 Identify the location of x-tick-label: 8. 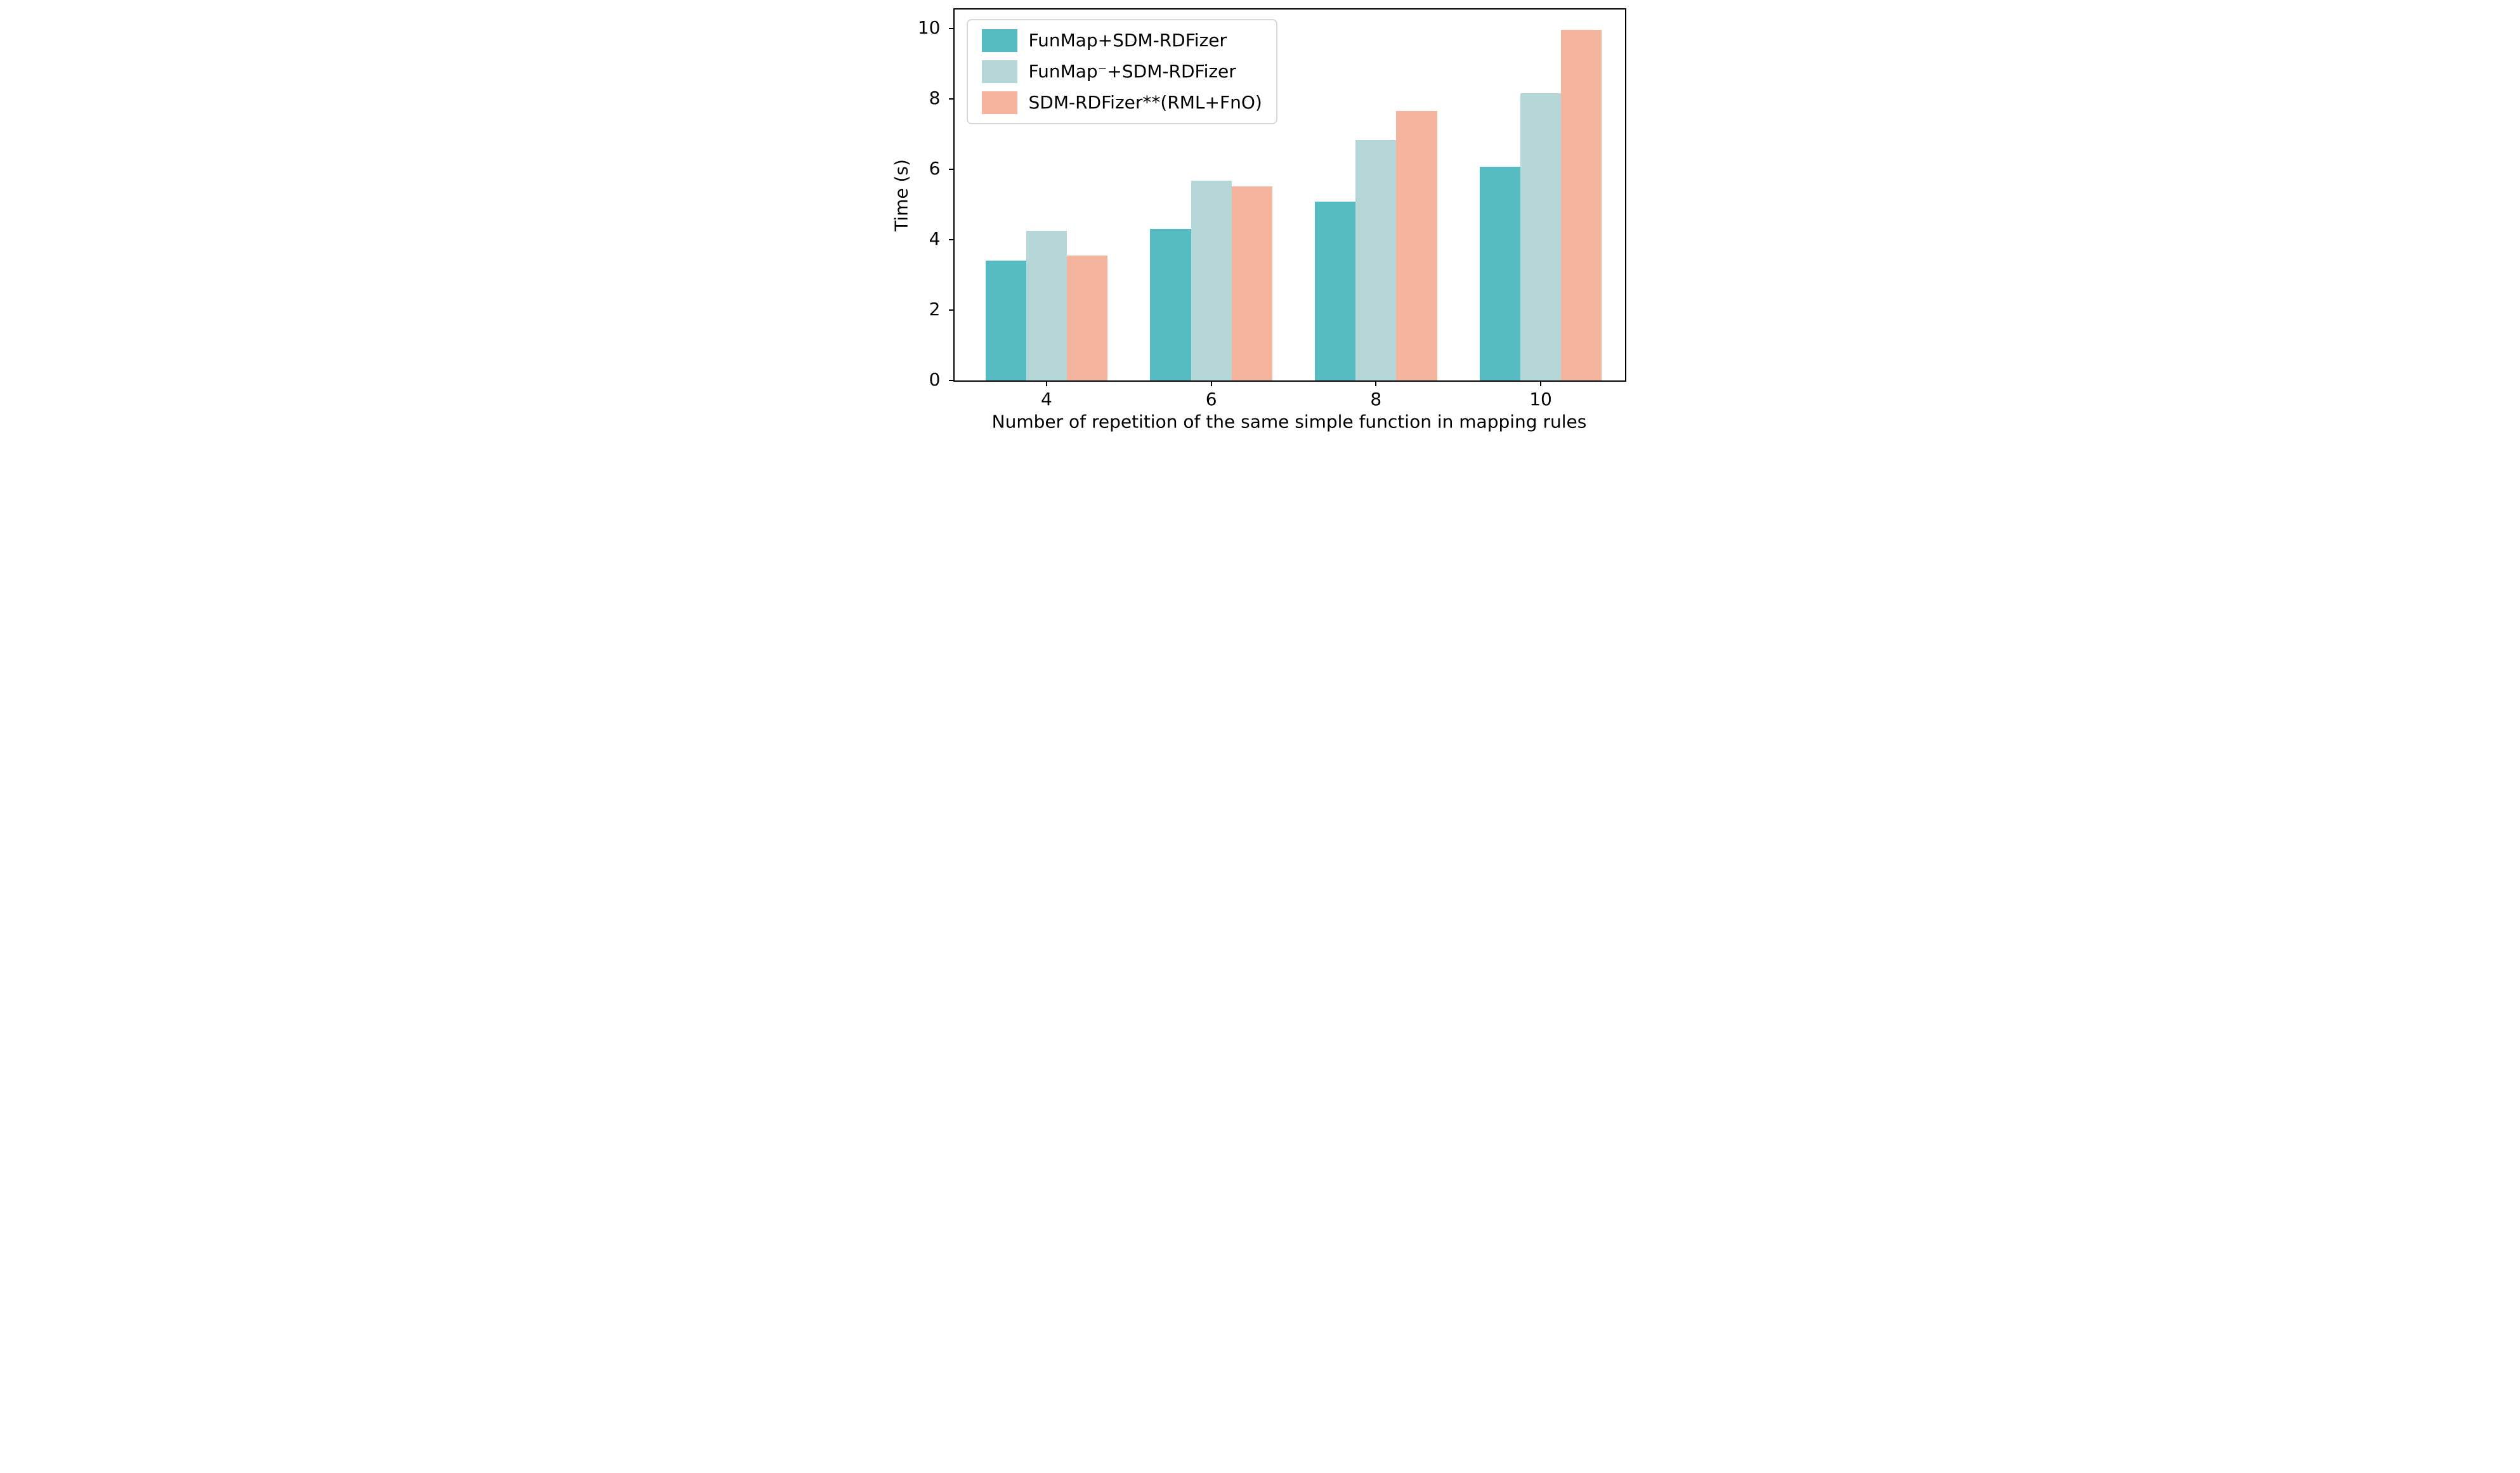
(1376, 399).